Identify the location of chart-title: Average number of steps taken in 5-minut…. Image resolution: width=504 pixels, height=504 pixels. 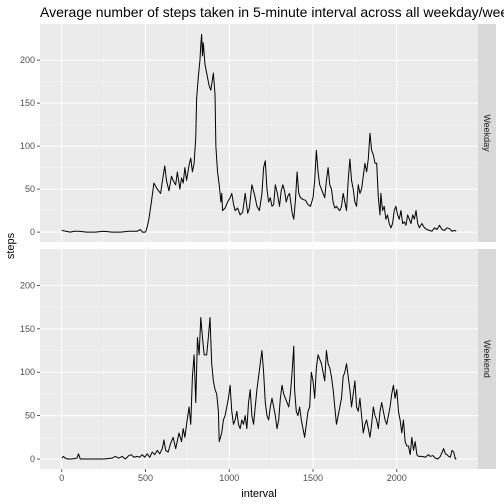
(272, 12).